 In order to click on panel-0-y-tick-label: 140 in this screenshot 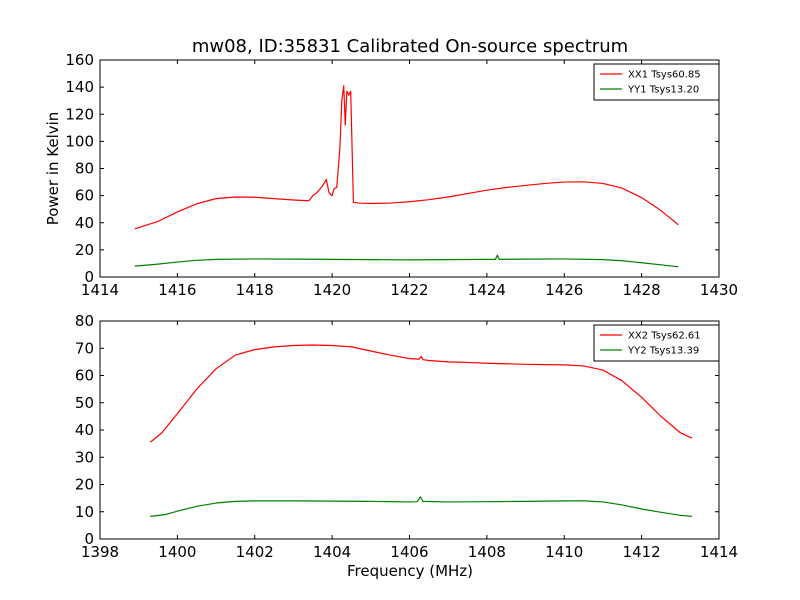, I will do `click(79, 87)`.